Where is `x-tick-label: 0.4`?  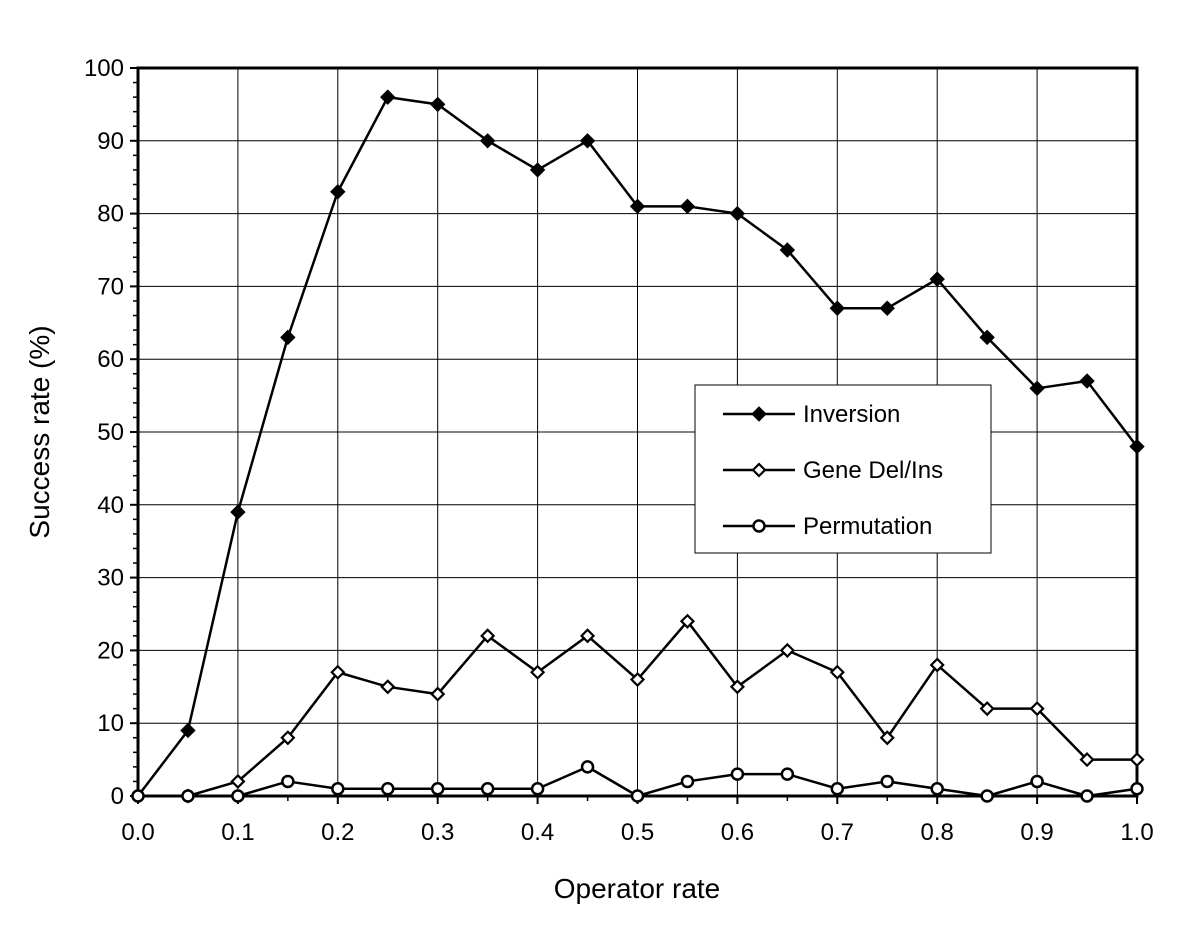 x-tick-label: 0.4 is located at coordinates (537, 832).